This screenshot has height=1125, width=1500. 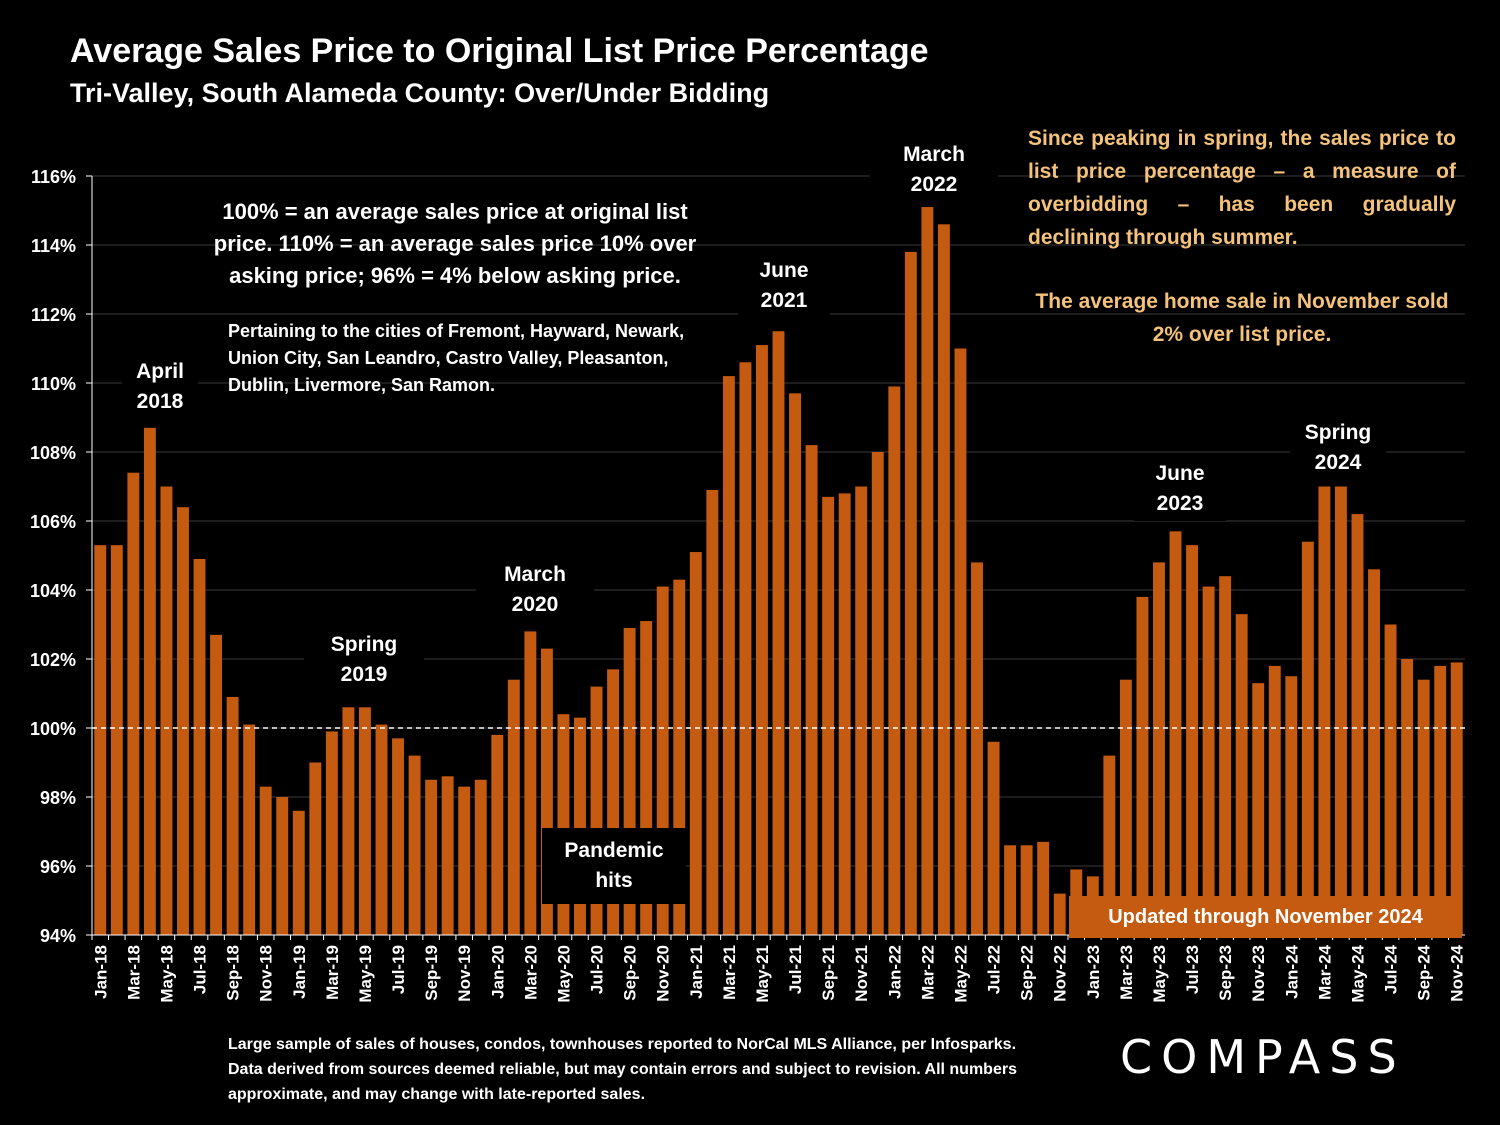 What do you see at coordinates (431, 973) in the screenshot?
I see `x-tick-label: Sep-19` at bounding box center [431, 973].